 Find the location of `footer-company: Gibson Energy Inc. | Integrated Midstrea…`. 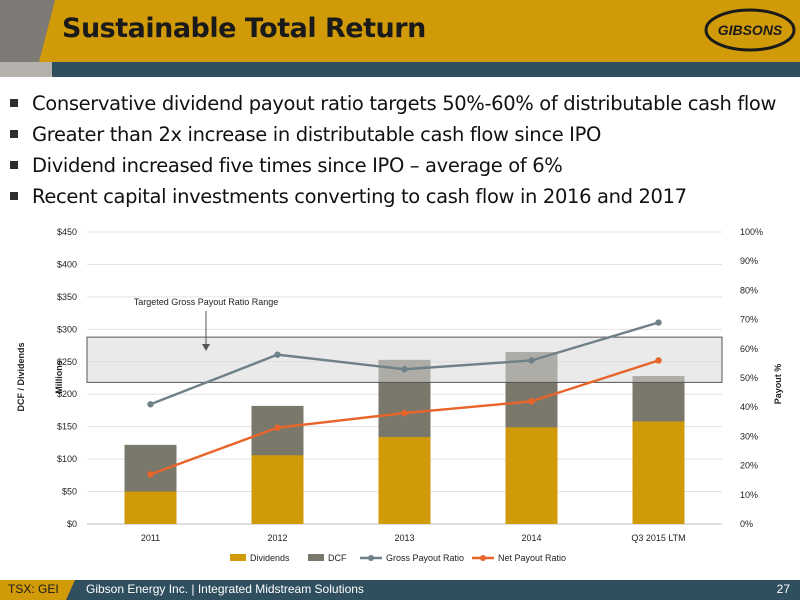

footer-company: Gibson Energy Inc. | Integrated Midstrea… is located at coordinates (225, 589).